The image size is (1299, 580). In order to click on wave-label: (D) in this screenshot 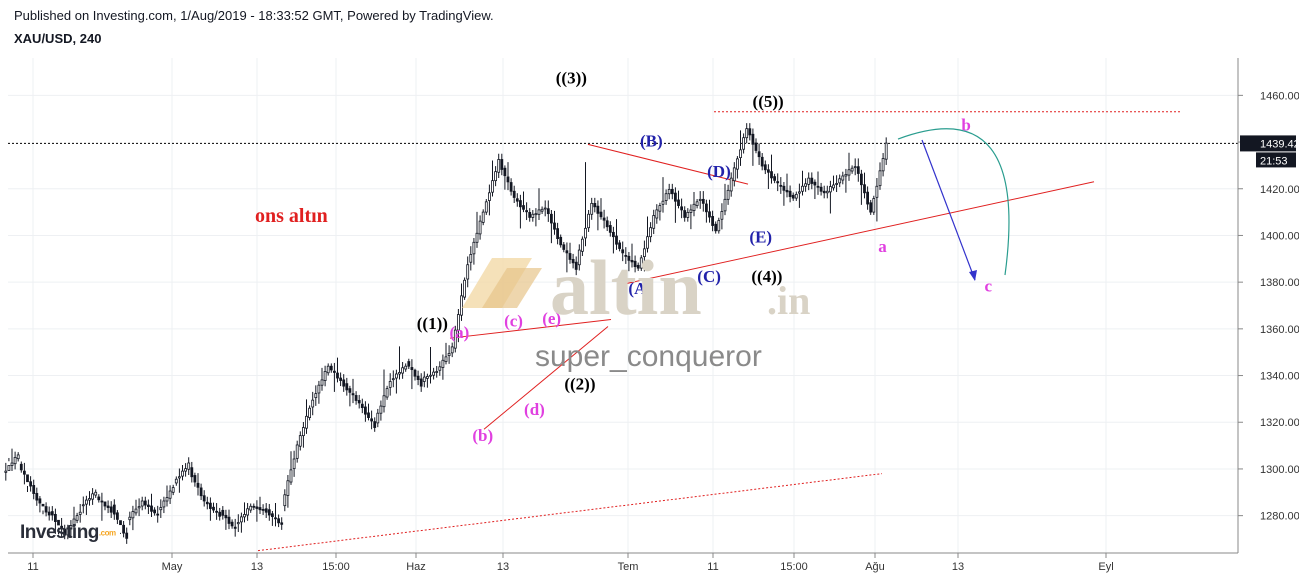, I will do `click(719, 171)`.